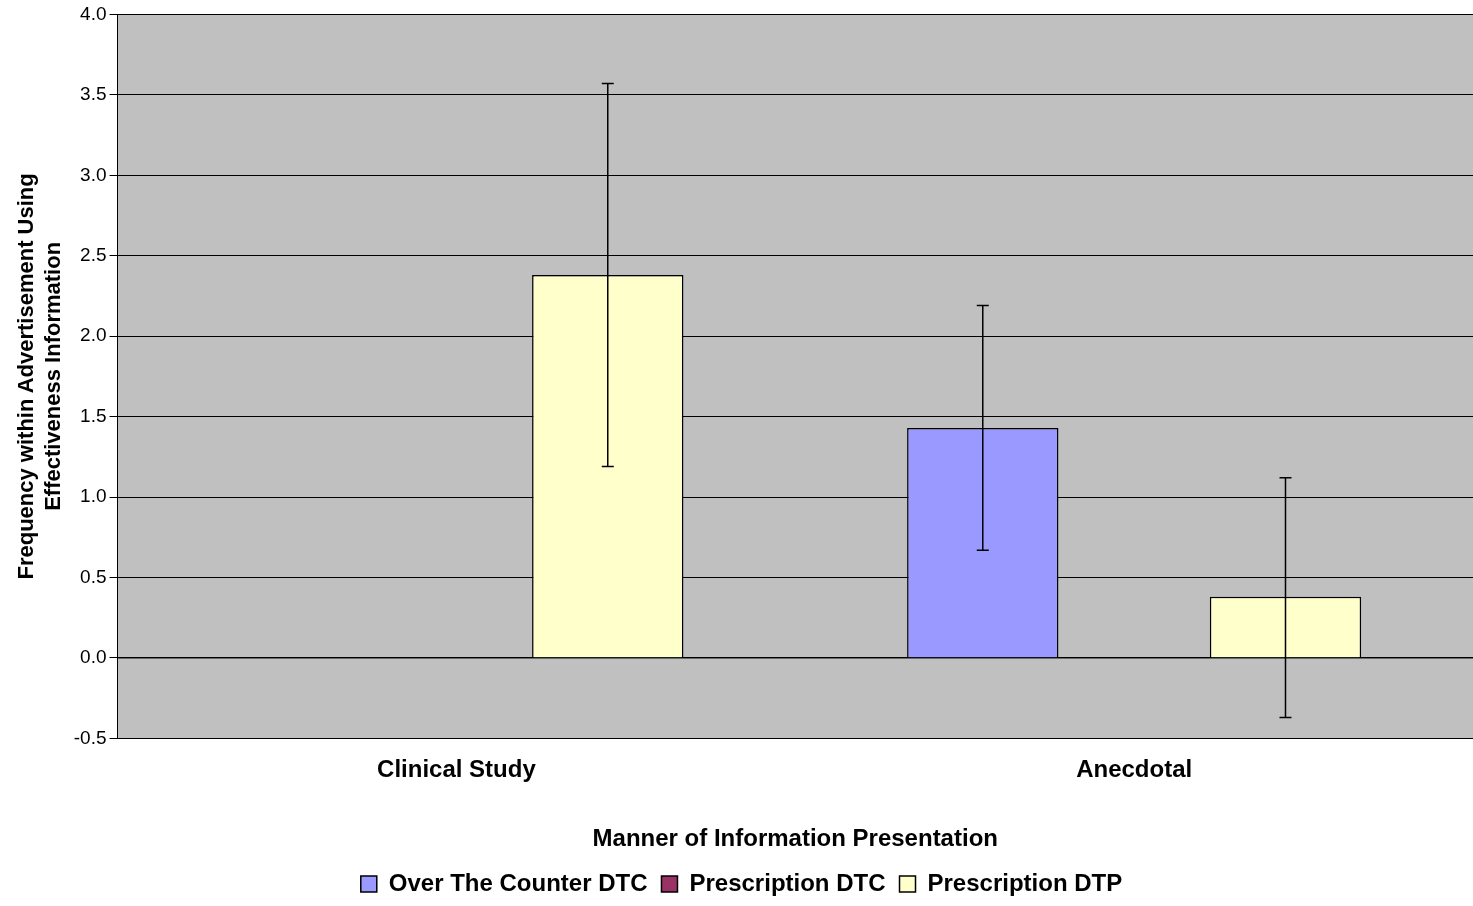  I want to click on x-tick-label: Clinical Study, so click(457, 769).